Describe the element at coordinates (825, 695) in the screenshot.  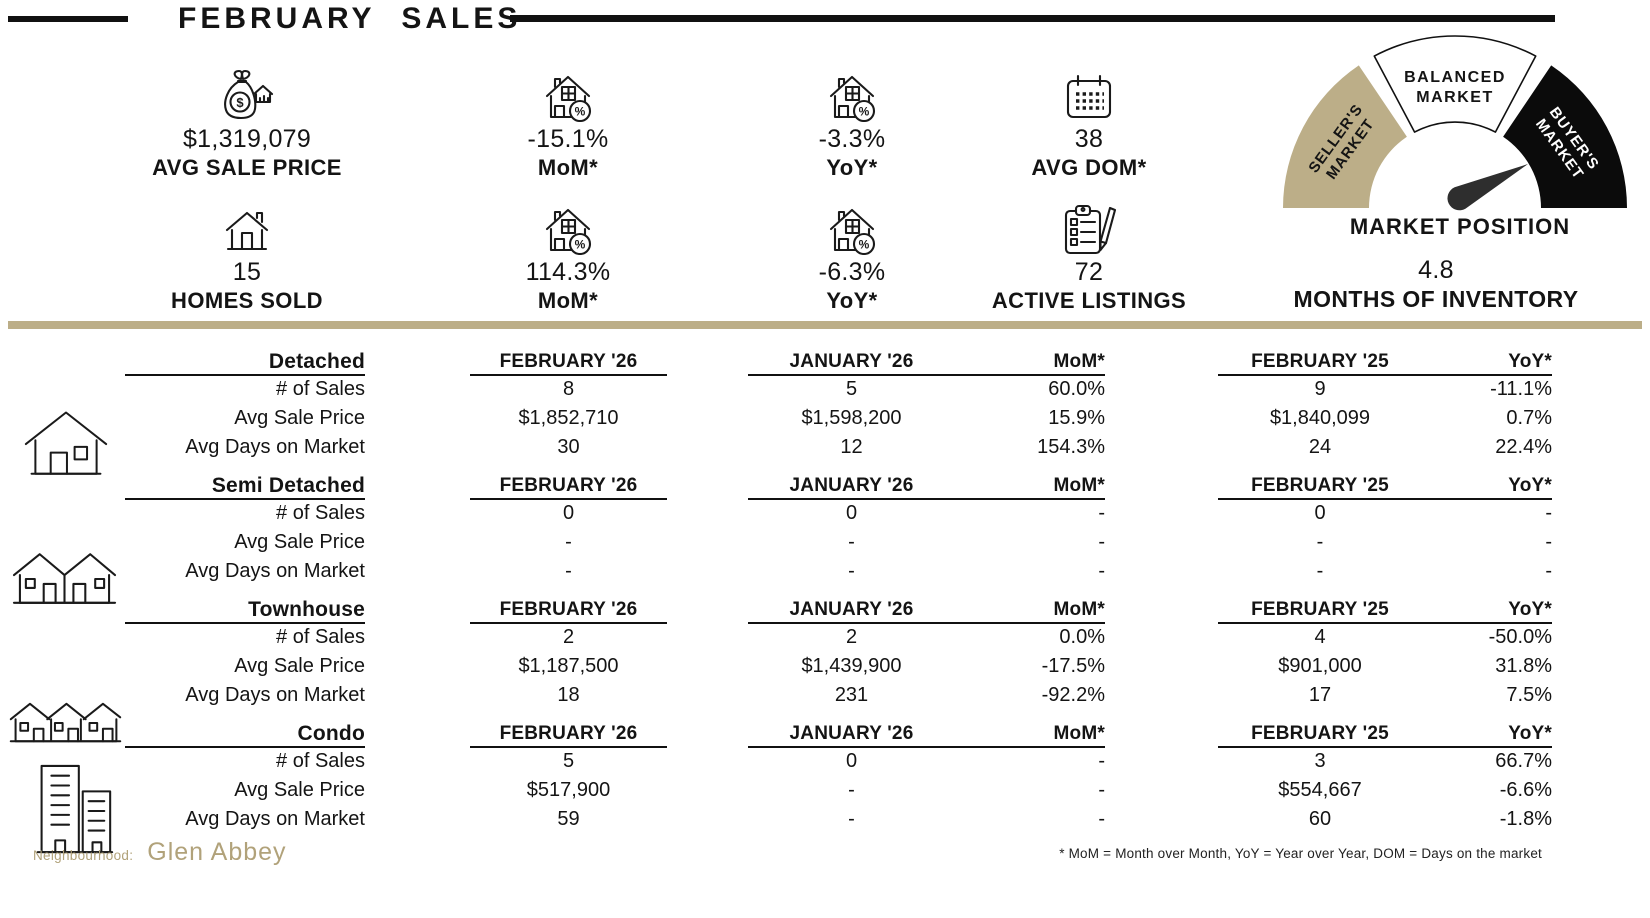
I see `table-row: Avg Days on Market 18 231 -92.2% 17 7.5%` at that location.